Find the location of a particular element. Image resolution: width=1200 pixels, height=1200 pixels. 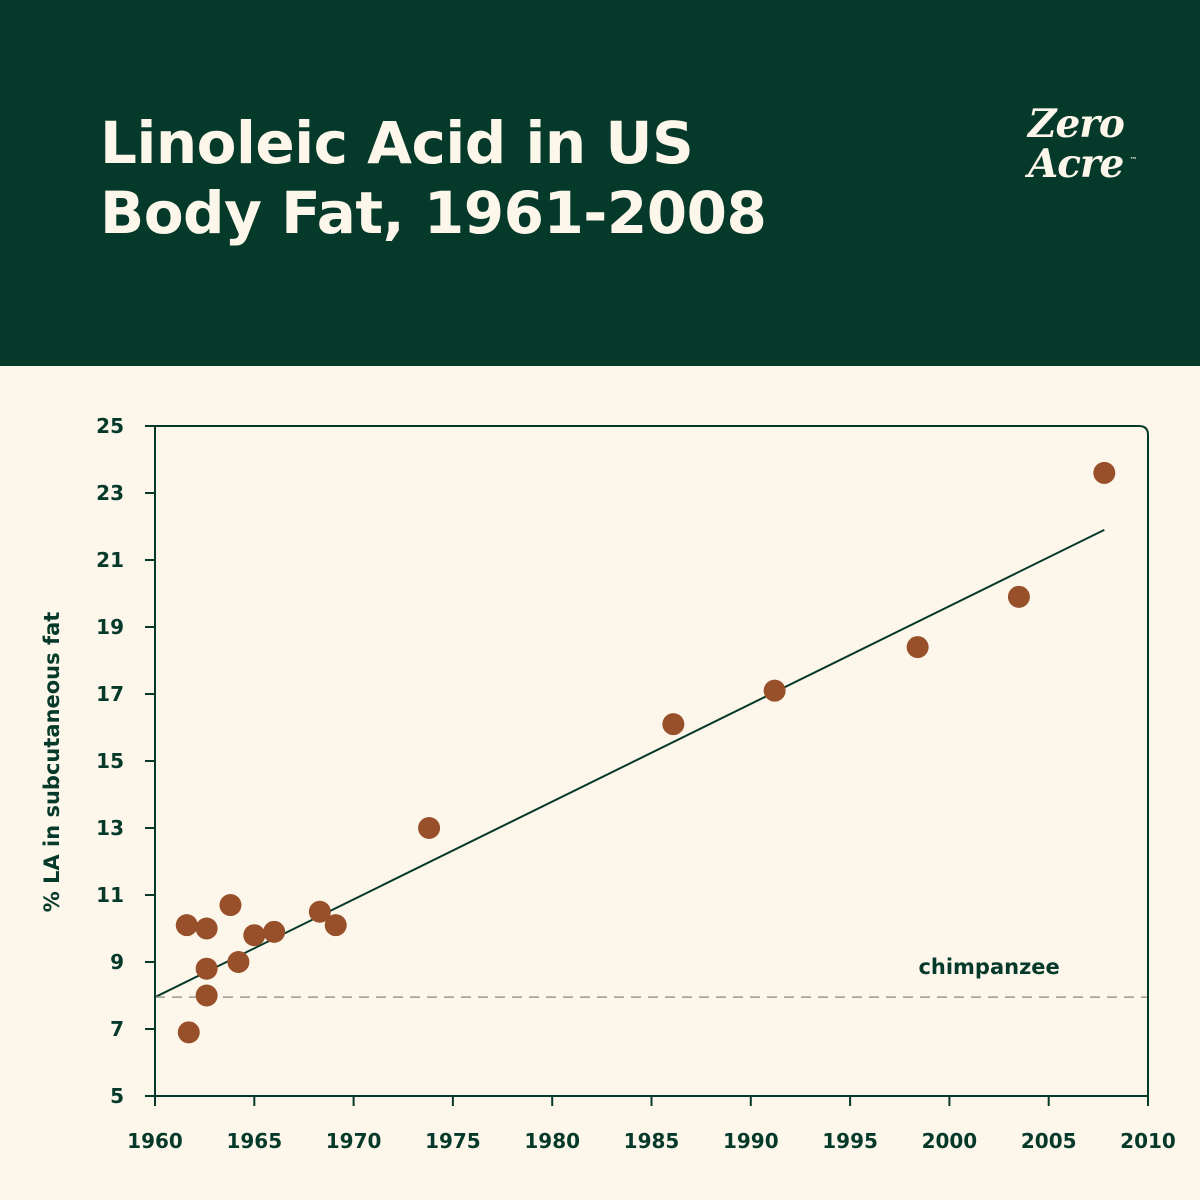

logo-trademark: ™ is located at coordinates (1133, 159).